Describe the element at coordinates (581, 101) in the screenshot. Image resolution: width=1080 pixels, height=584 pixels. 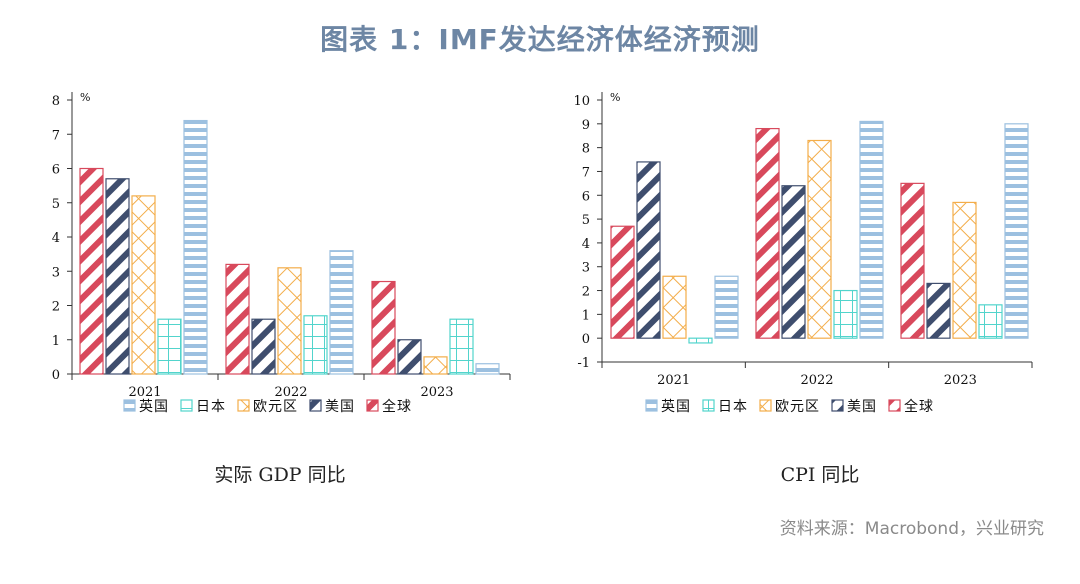
I see `y-tick-label: 10` at that location.